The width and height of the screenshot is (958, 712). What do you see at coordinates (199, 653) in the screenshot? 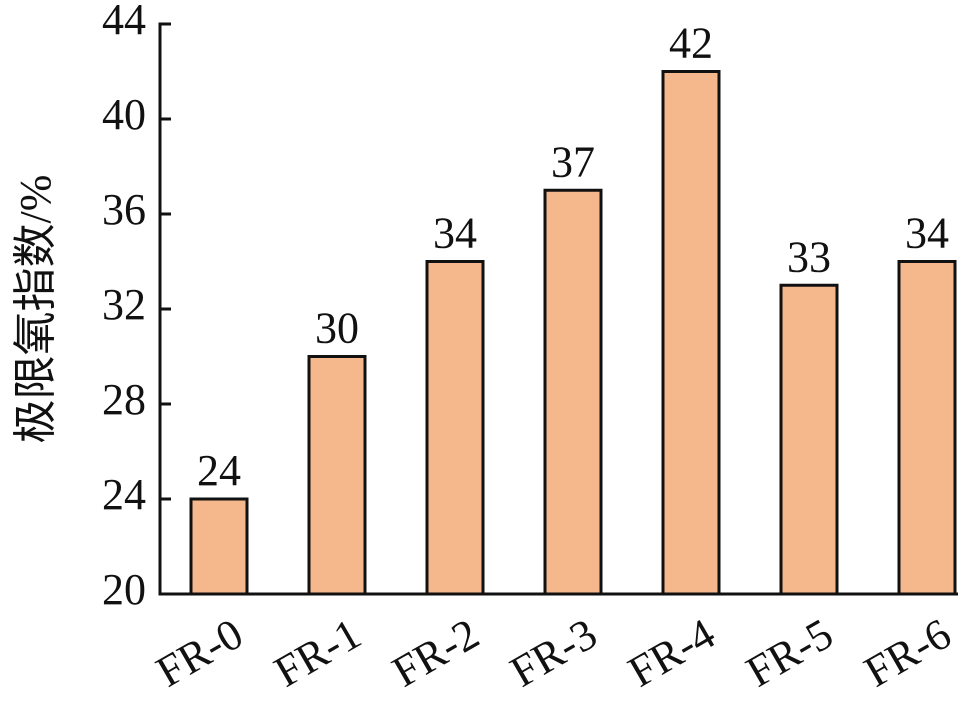
I see `x-tick-label: FR-0` at bounding box center [199, 653].